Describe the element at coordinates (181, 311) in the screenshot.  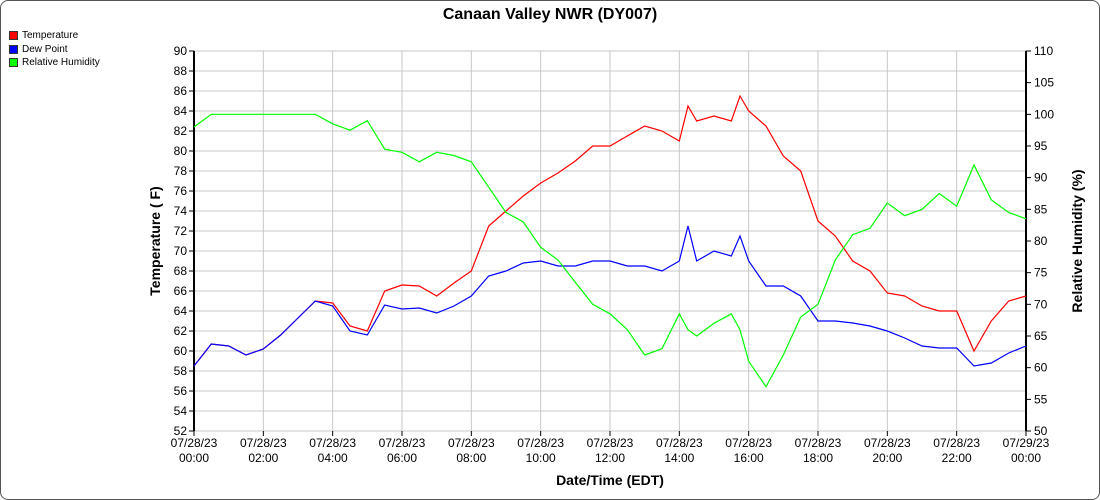
I see `y-tick-label: 64` at that location.